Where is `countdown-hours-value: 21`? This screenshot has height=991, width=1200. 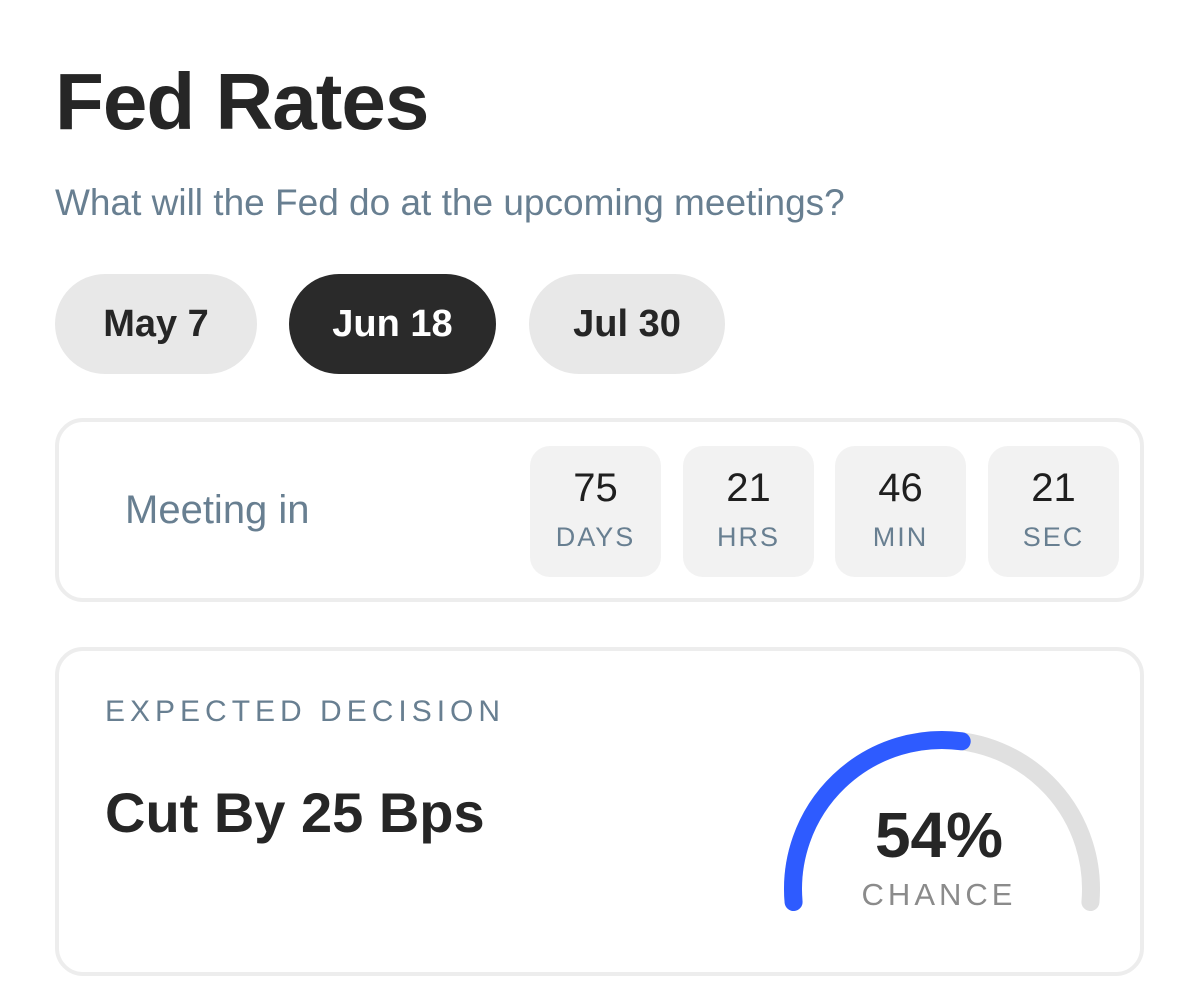 countdown-hours-value: 21 is located at coordinates (748, 488).